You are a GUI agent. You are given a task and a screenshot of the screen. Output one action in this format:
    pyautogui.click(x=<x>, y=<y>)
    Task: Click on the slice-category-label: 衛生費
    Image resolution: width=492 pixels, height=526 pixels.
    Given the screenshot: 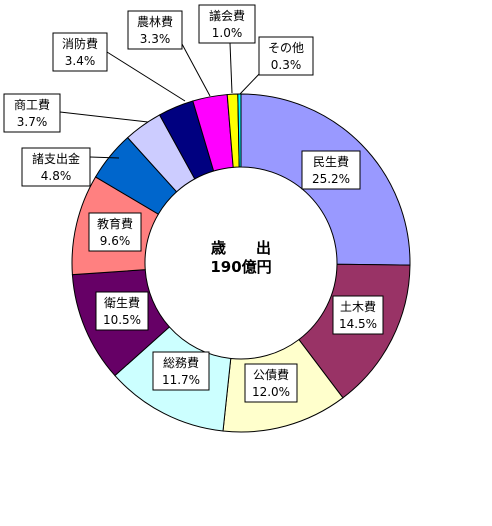 What is the action you would take?
    pyautogui.click(x=122, y=302)
    